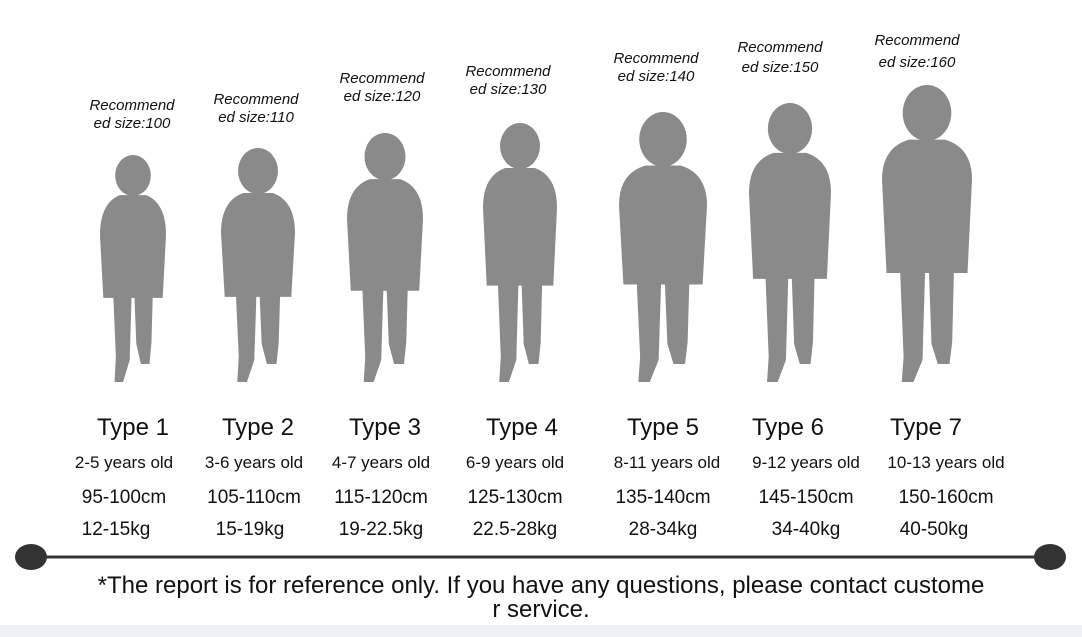 The image size is (1082, 637). Describe the element at coordinates (917, 62) in the screenshot. I see `recommended-size: ed size:160` at that location.